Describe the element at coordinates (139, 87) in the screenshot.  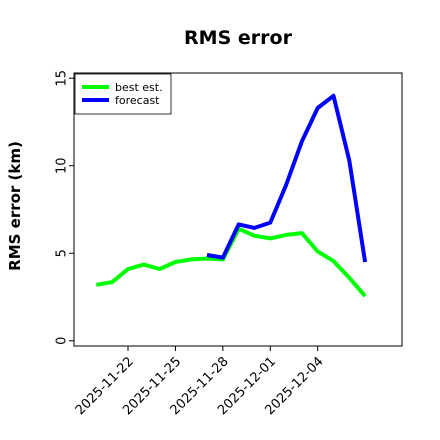
I see `legend-label: best est.` at that location.